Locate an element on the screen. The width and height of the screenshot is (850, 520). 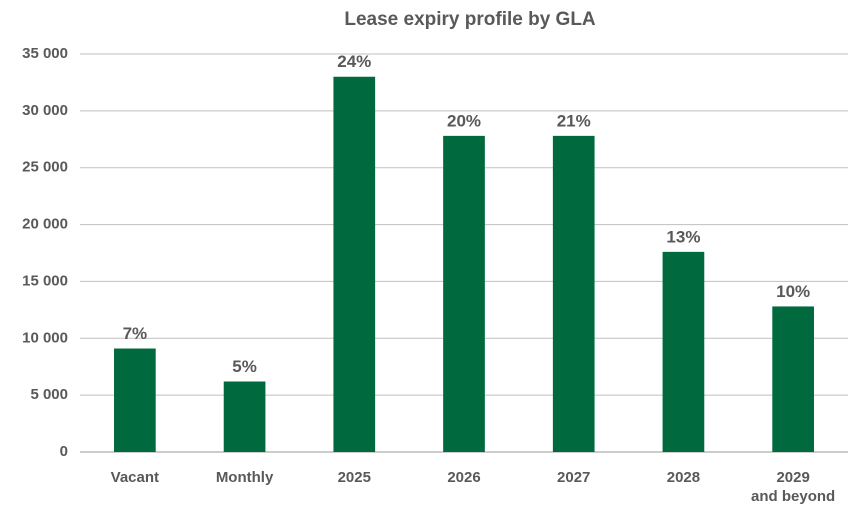
data-label: 21% is located at coordinates (574, 120).